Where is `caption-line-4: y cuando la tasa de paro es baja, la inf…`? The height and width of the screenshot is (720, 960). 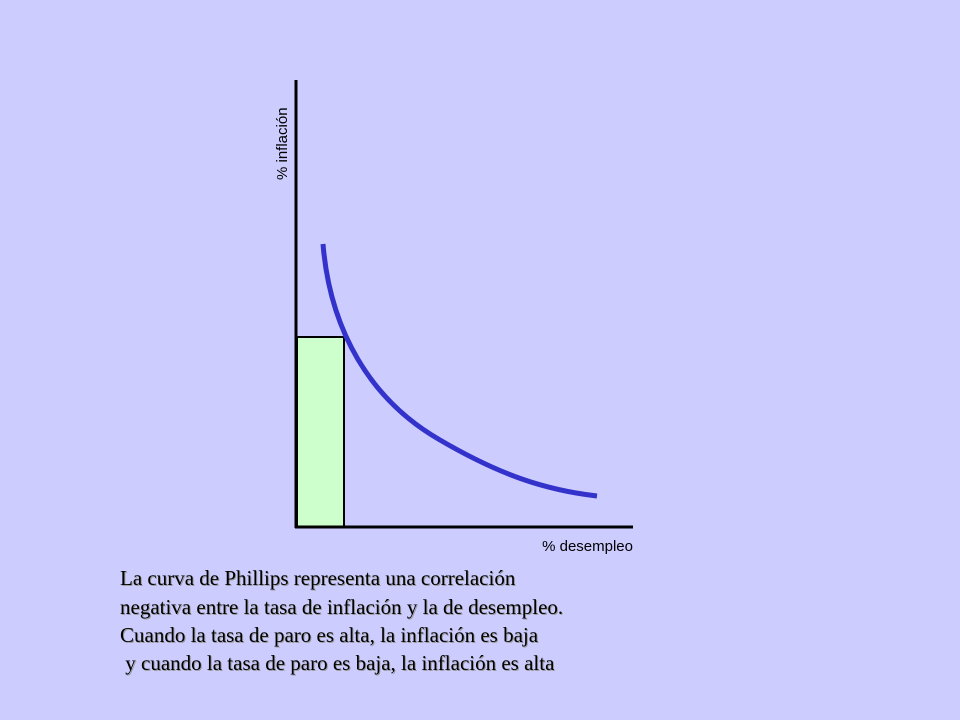
caption-line-4: y cuando la tasa de paro es baja, la inf… is located at coordinates (337, 663).